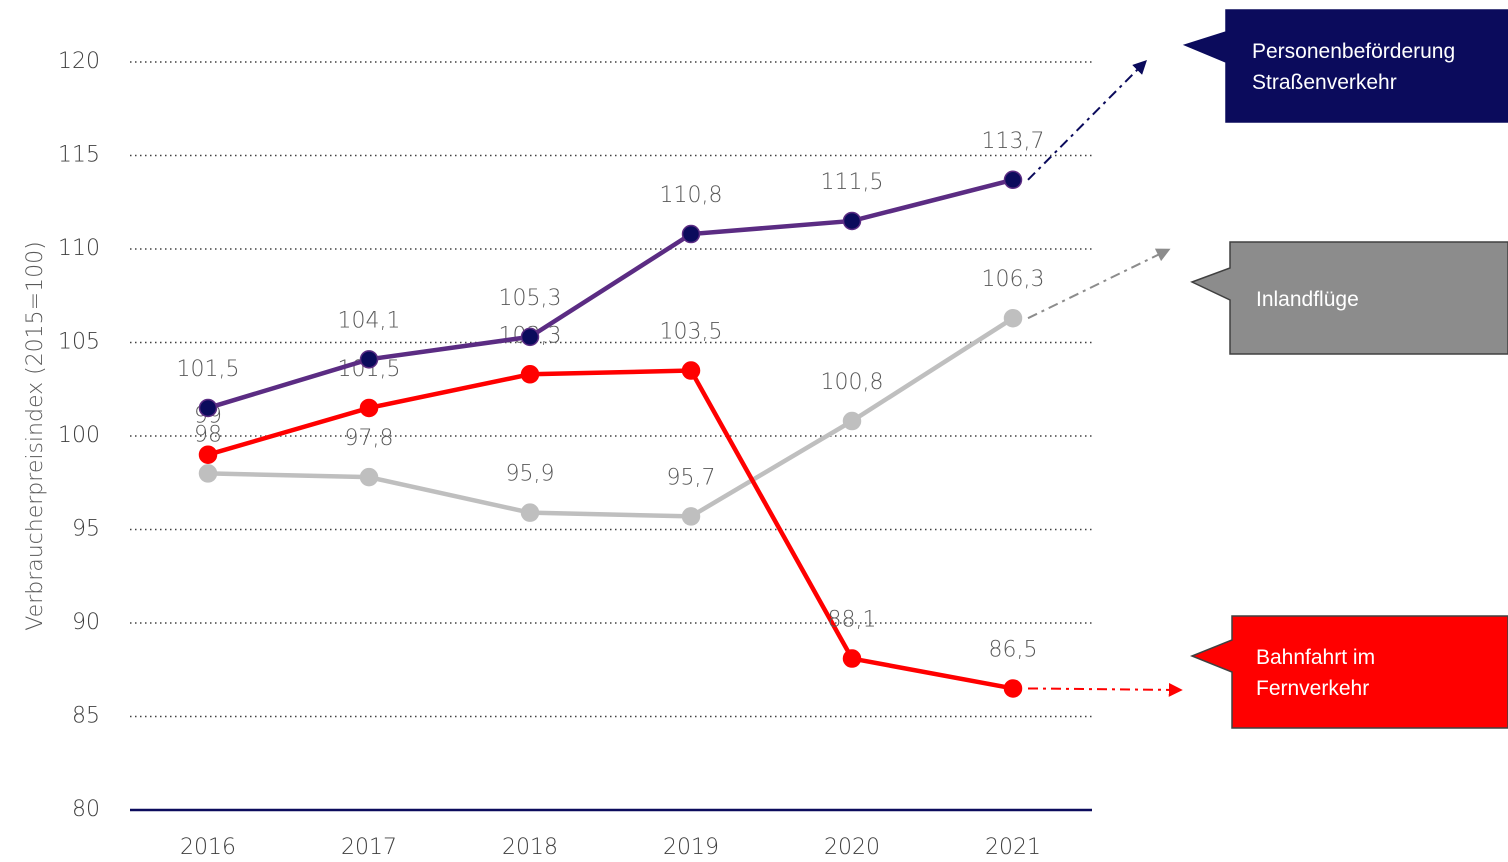  I want to click on data-label: 101,5, so click(208, 369).